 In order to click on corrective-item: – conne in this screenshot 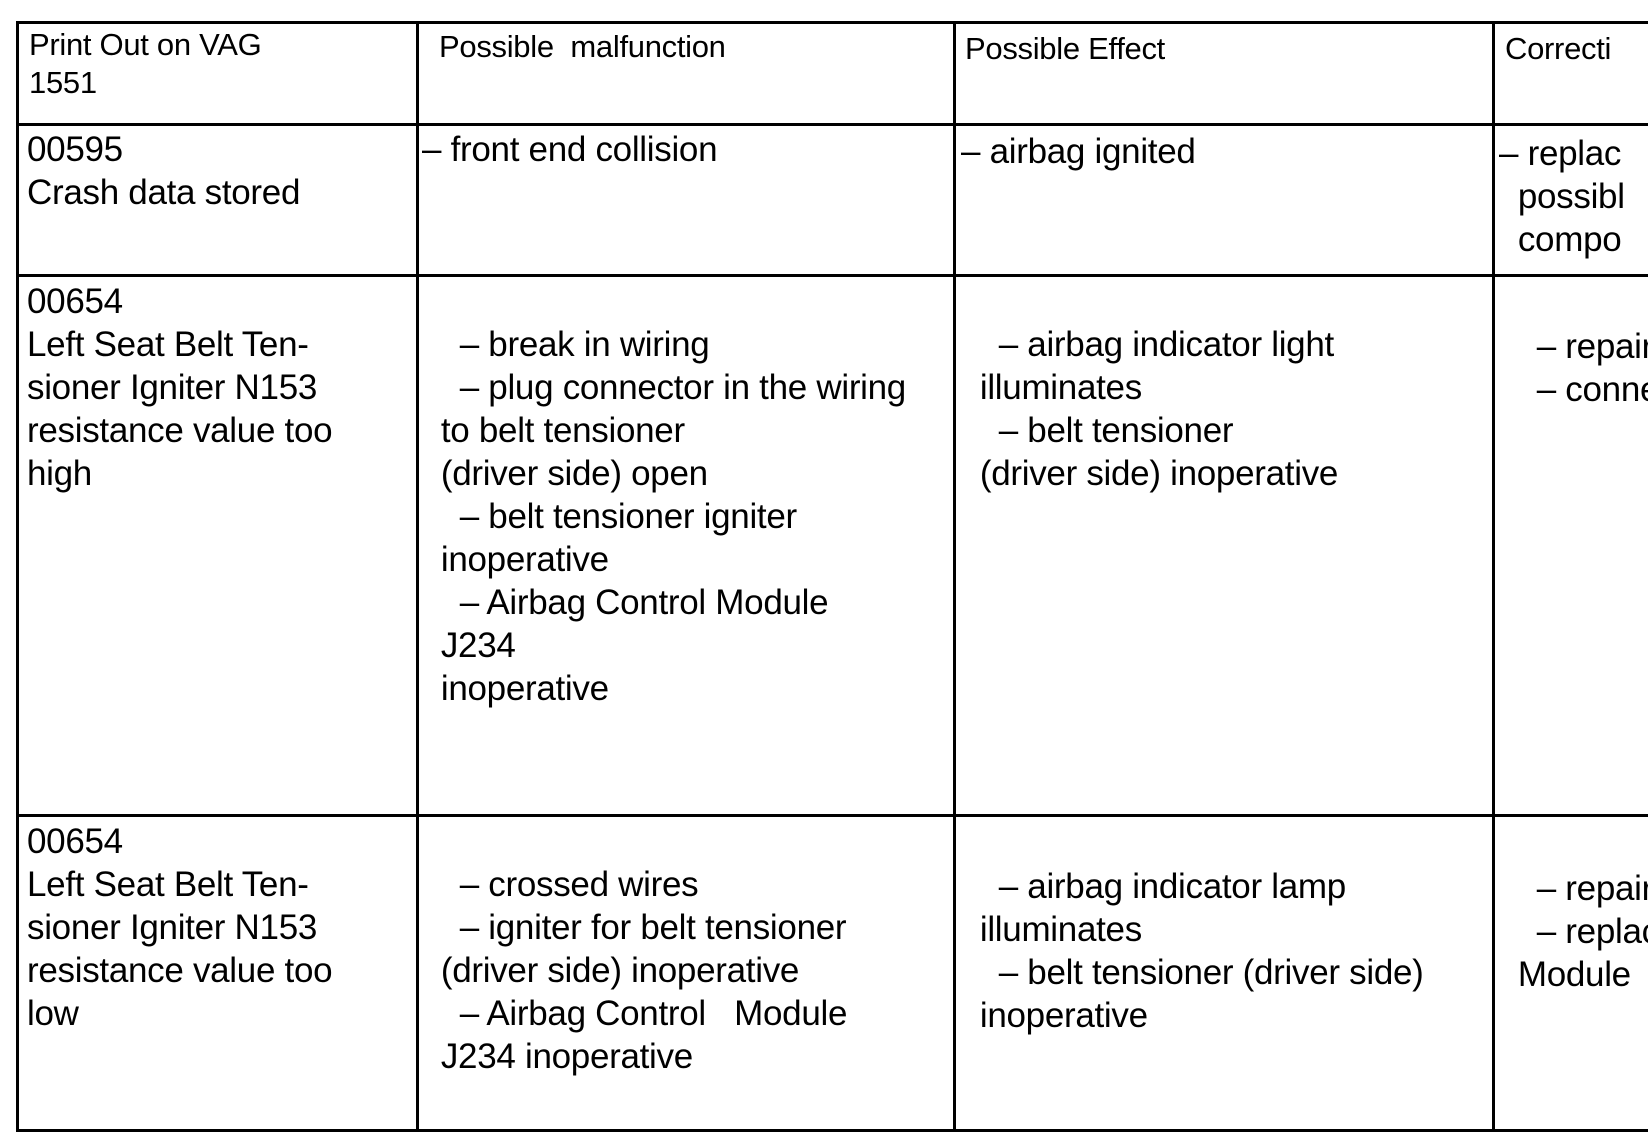, I will do `click(1592, 389)`.